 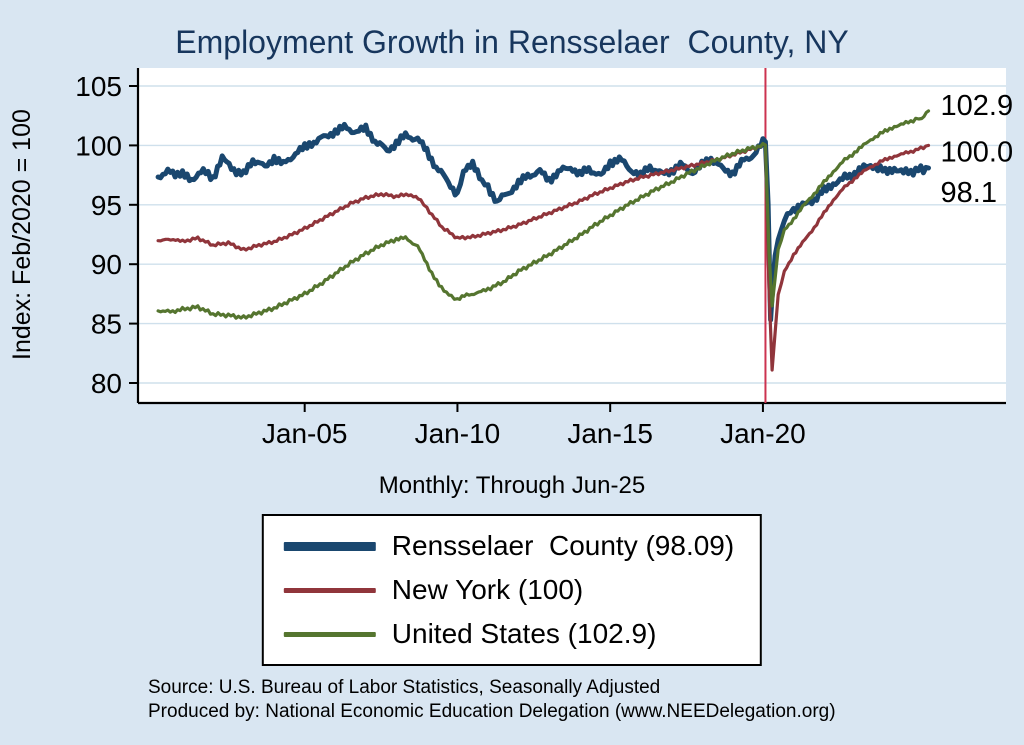 I want to click on y-tick-label: 80, so click(x=106, y=383).